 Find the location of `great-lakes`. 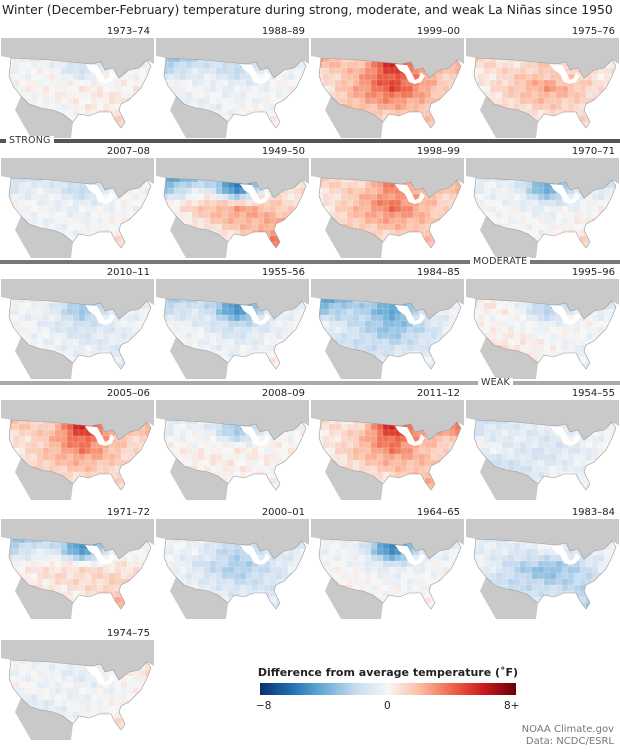

great-lakes is located at coordinates (410, 194).